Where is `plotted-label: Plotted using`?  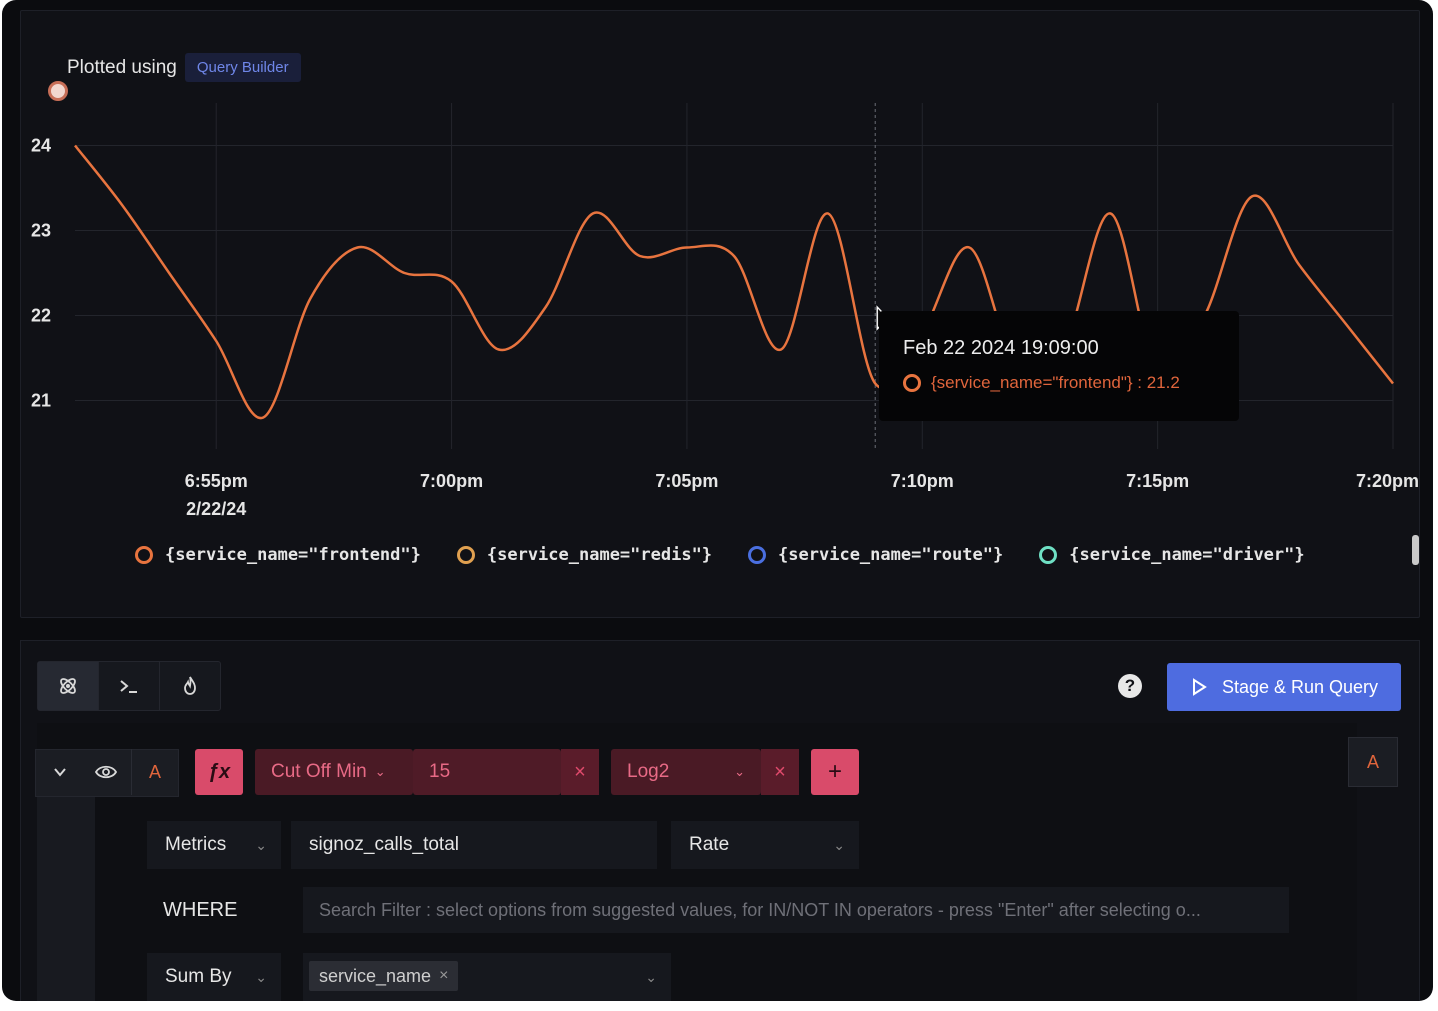
plotted-label: Plotted using is located at coordinates (122, 67).